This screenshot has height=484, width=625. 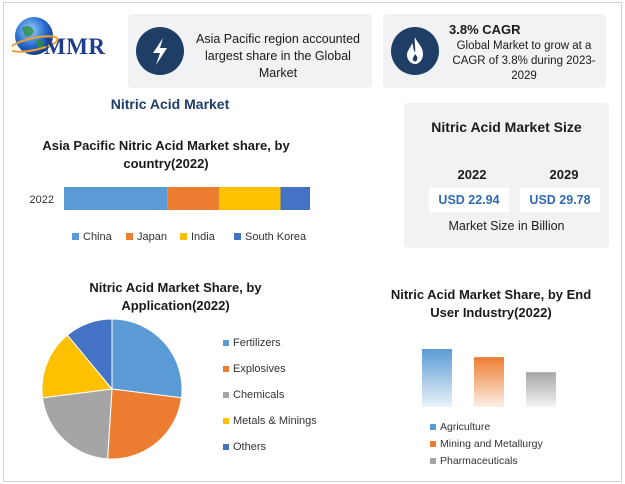 I want to click on legend-label-south-korea: South Korea, so click(x=276, y=237).